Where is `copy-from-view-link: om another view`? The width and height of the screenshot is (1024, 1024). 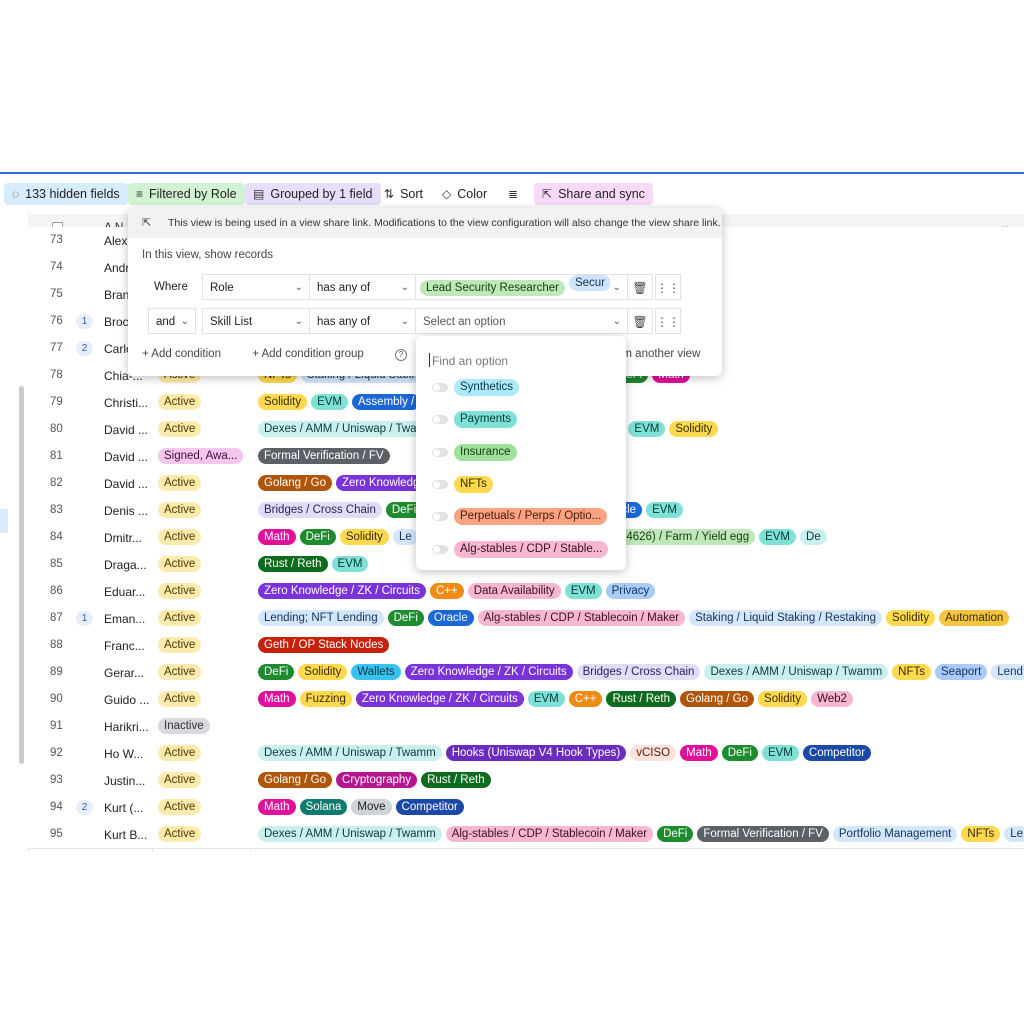
copy-from-view-link: om another view is located at coordinates (658, 354).